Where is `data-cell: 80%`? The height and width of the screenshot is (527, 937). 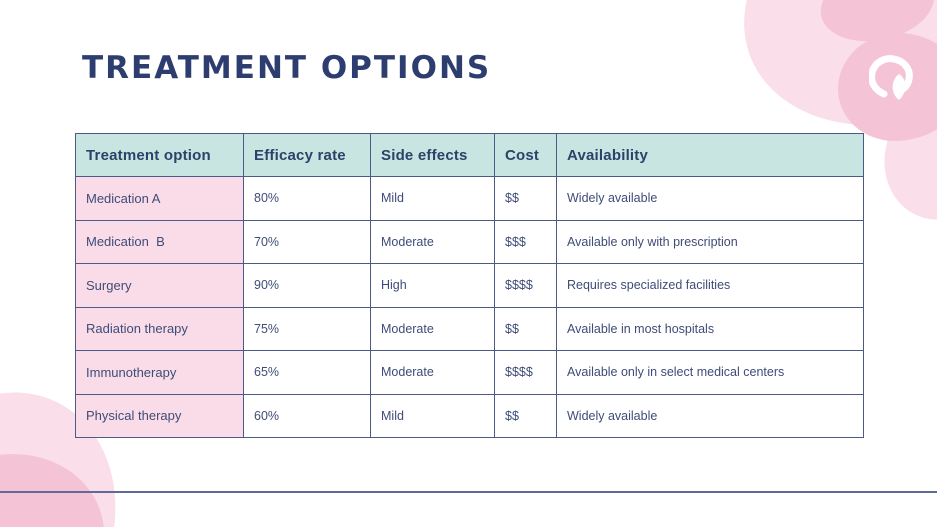
data-cell: 80% is located at coordinates (307, 198).